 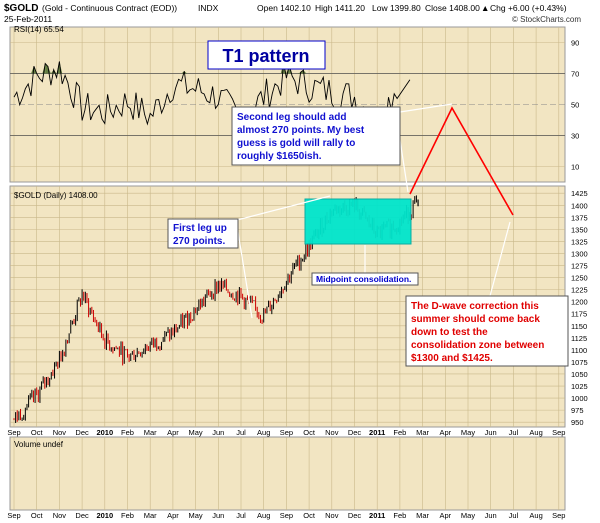 I want to click on first-leg-box, so click(x=203, y=233).